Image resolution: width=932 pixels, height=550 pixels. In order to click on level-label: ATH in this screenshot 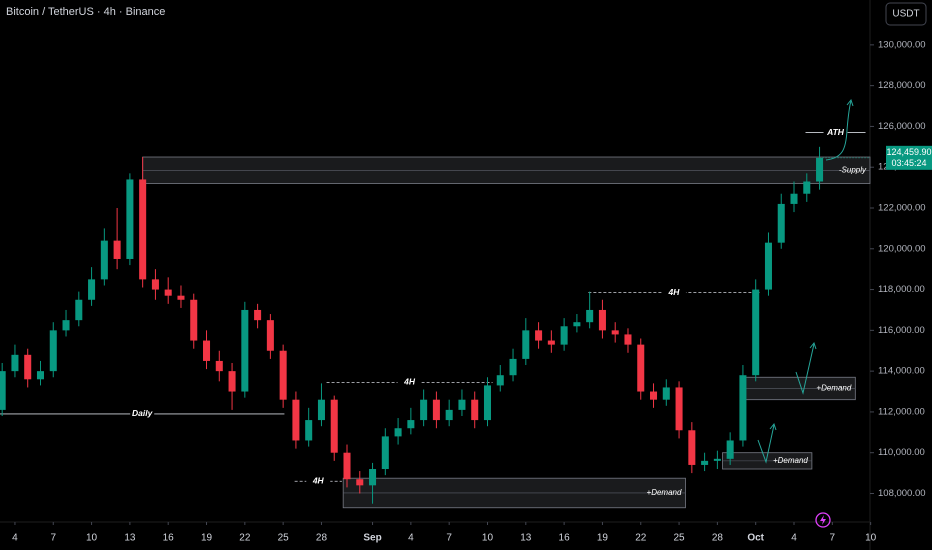, I will do `click(835, 132)`.